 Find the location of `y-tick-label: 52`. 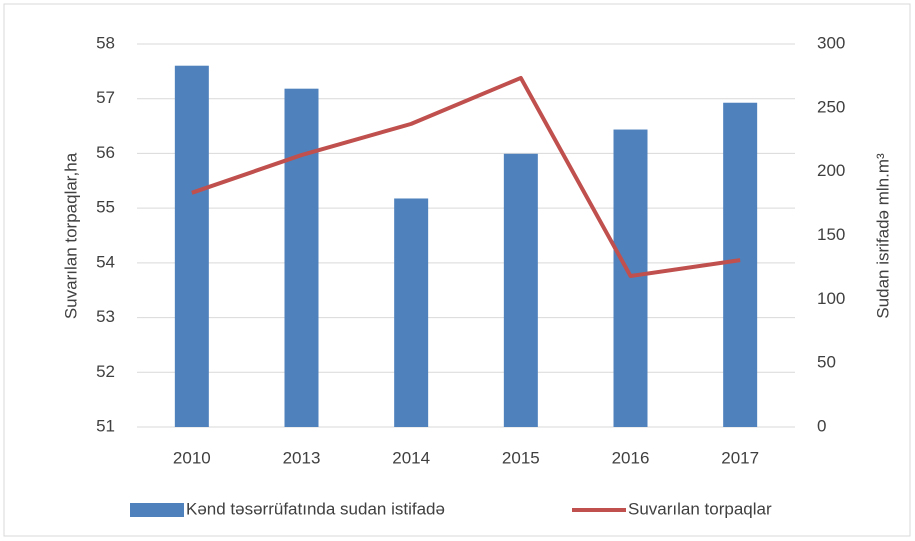

y-tick-label: 52 is located at coordinates (105, 371).